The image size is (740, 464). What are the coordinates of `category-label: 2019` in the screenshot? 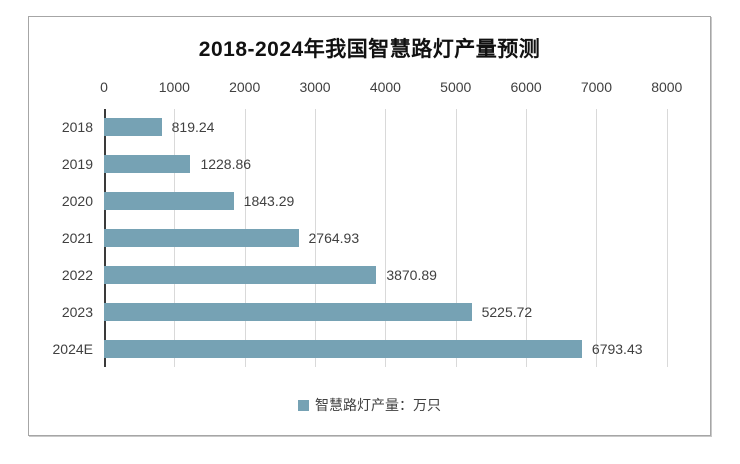 It's located at (77, 164).